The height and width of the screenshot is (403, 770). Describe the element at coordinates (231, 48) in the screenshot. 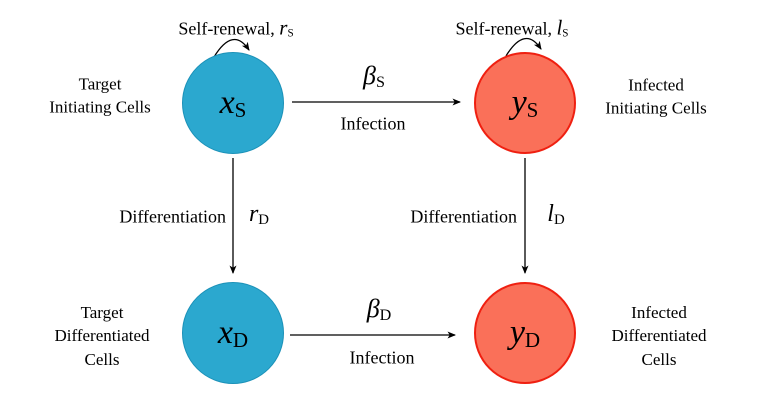

I see `self-renewal-arrow-left` at that location.